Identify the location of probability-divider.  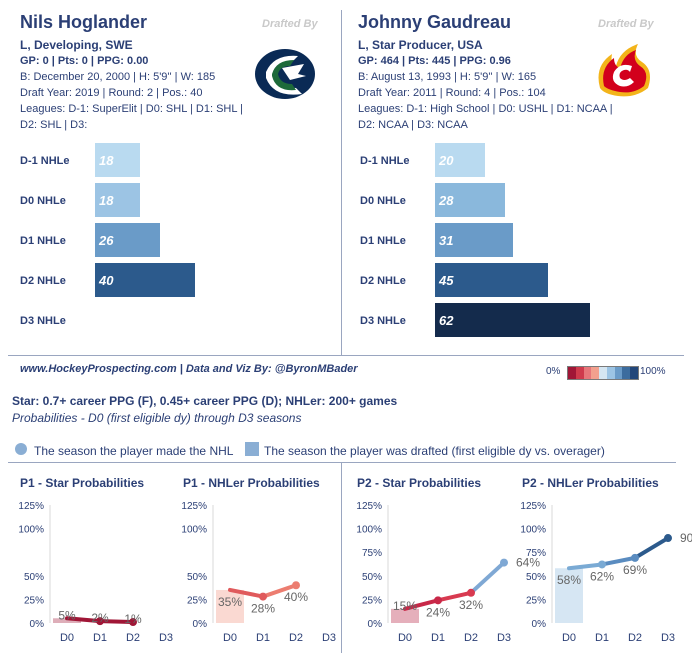
(341, 557).